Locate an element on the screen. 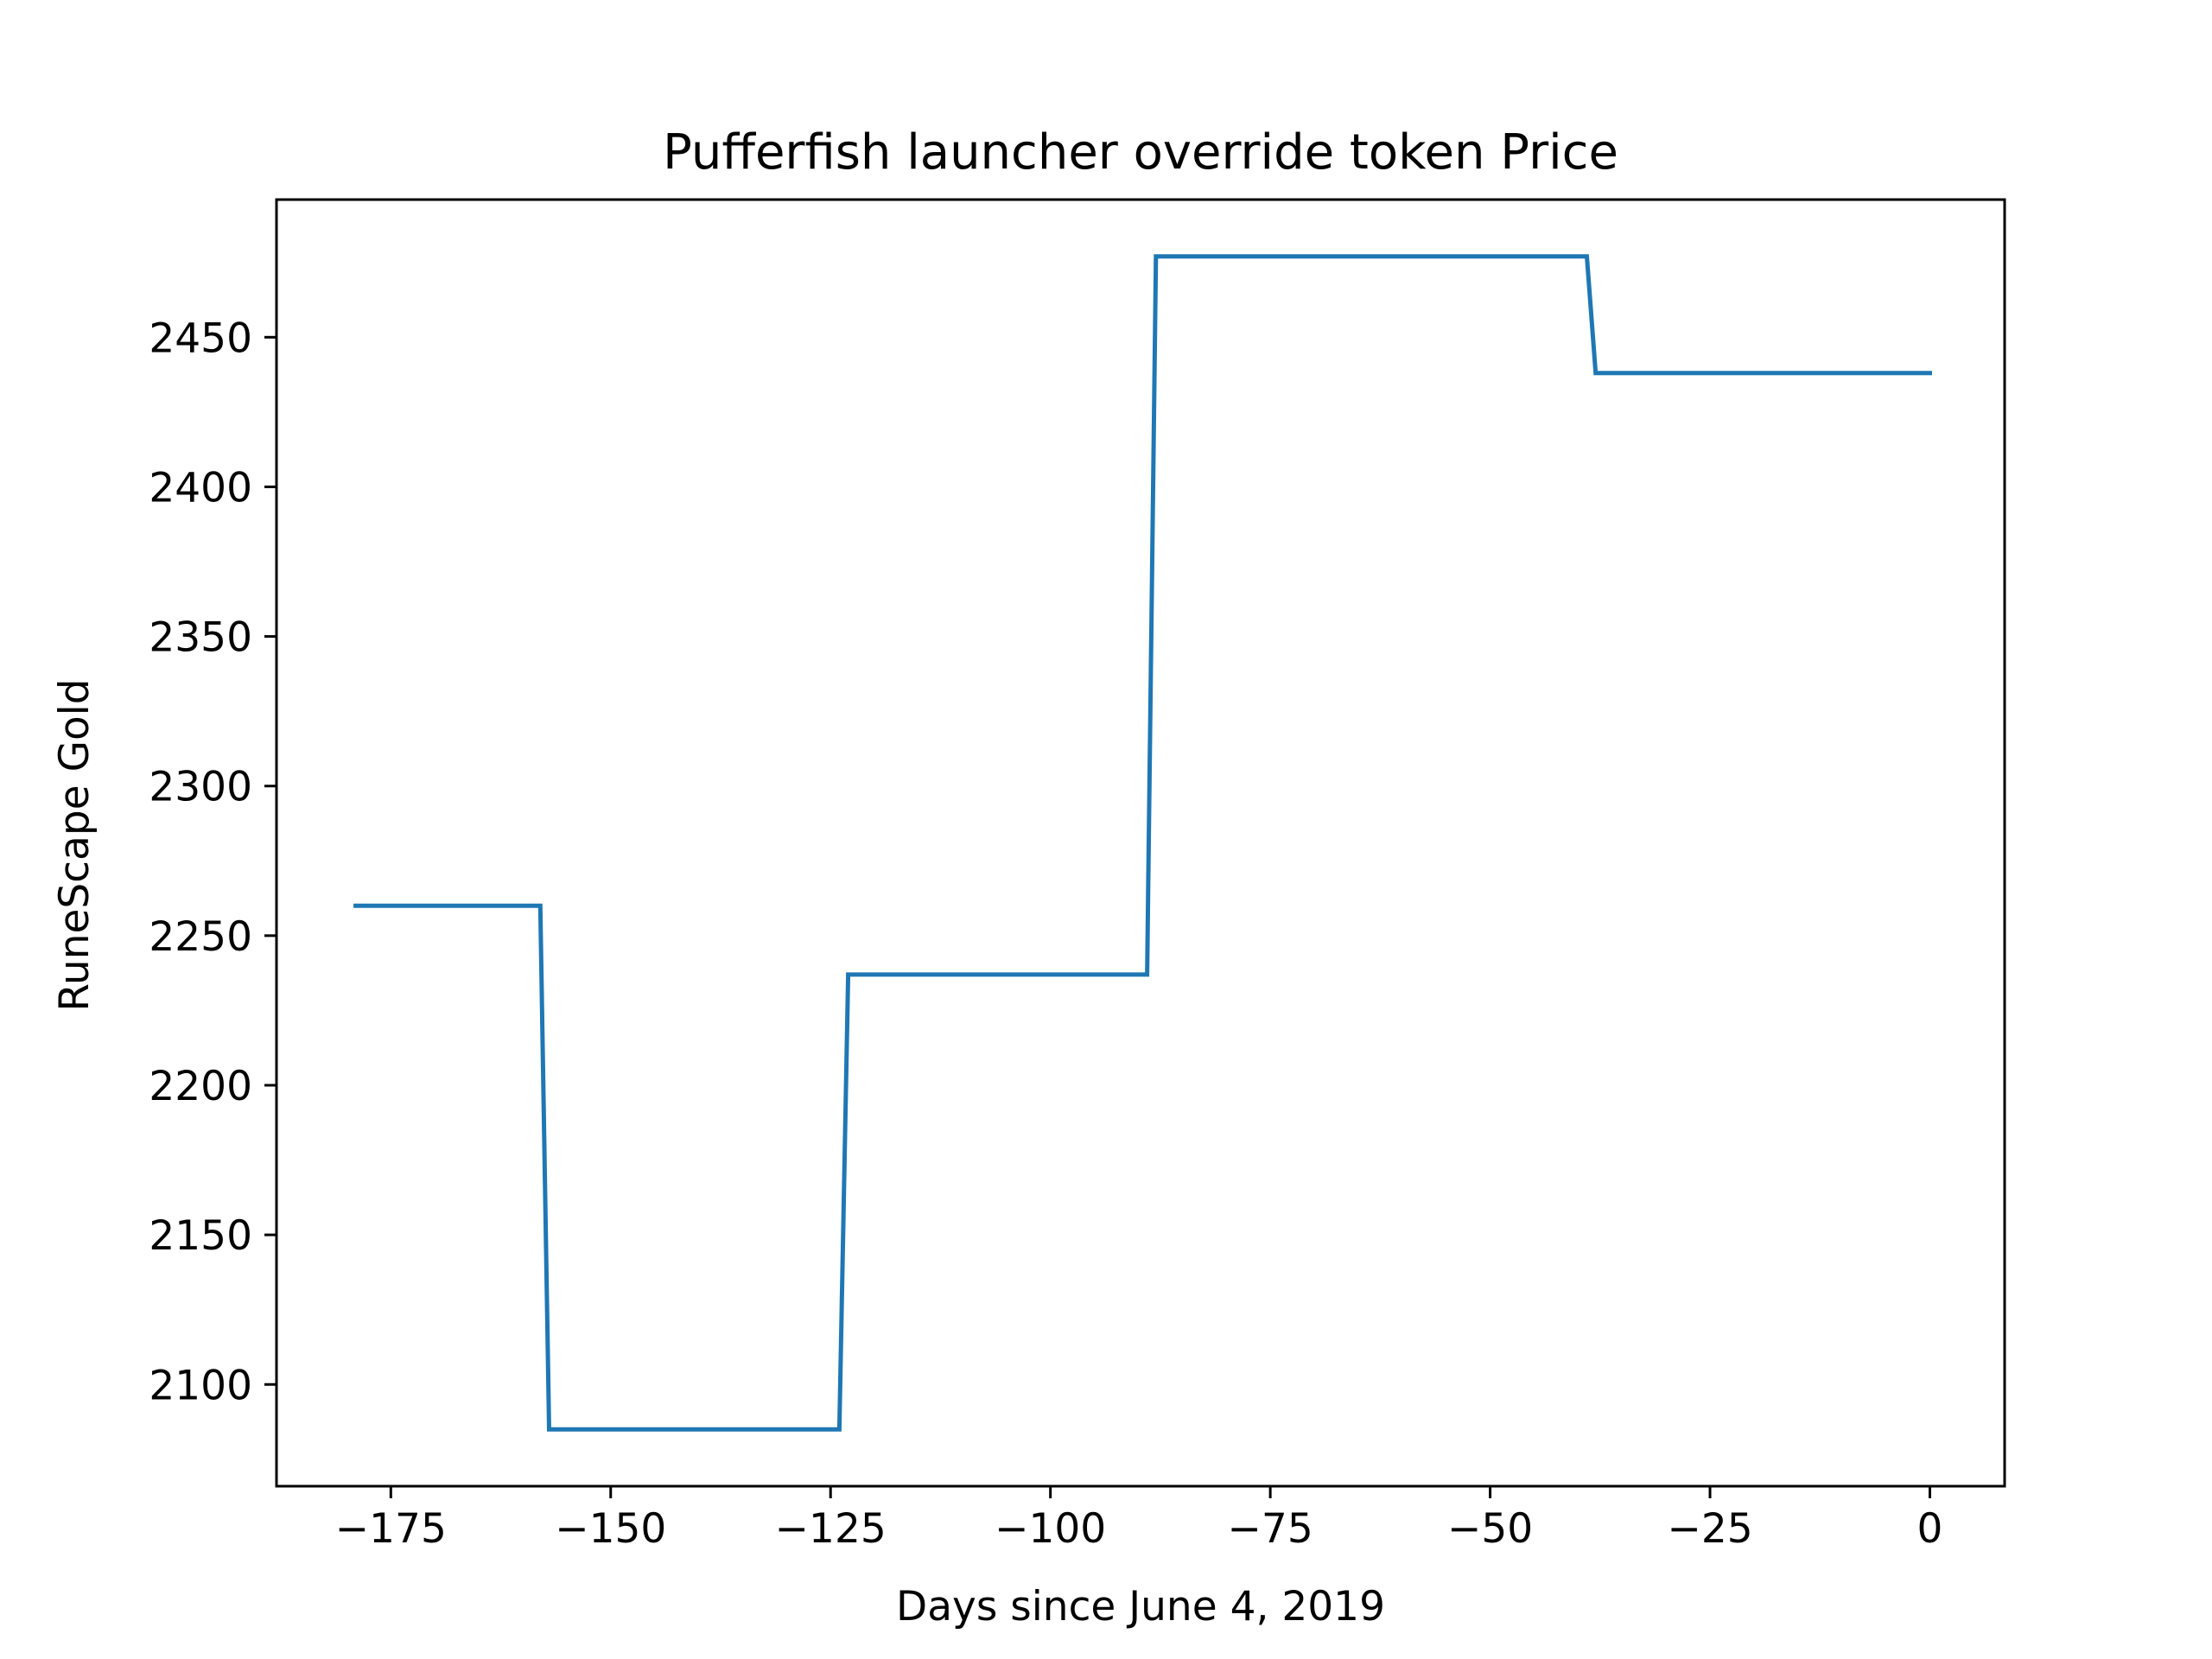  y-tick-label: 2400 is located at coordinates (200, 488).